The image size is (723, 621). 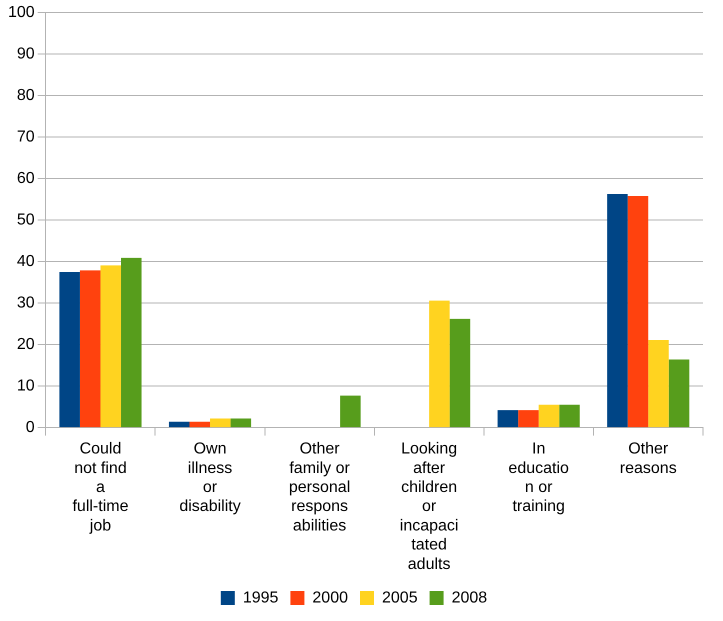 I want to click on y-tick-label: 60, so click(x=25, y=179).